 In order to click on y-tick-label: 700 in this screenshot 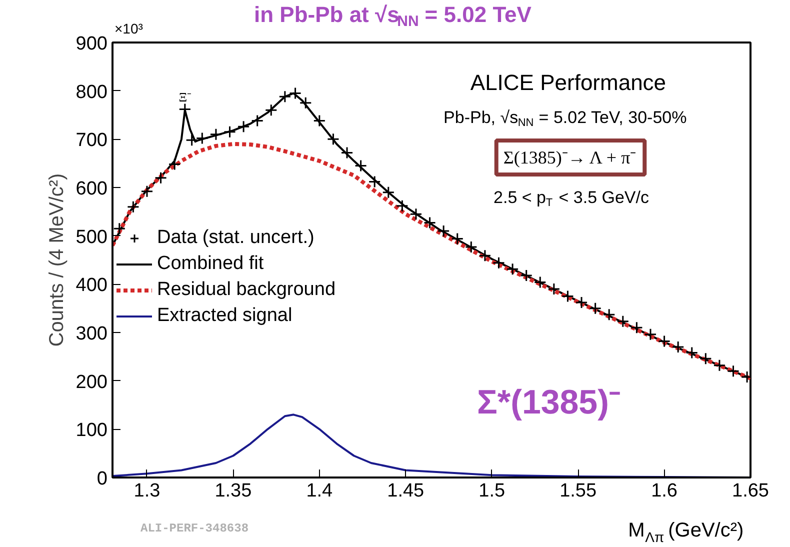, I will do `click(92, 141)`.